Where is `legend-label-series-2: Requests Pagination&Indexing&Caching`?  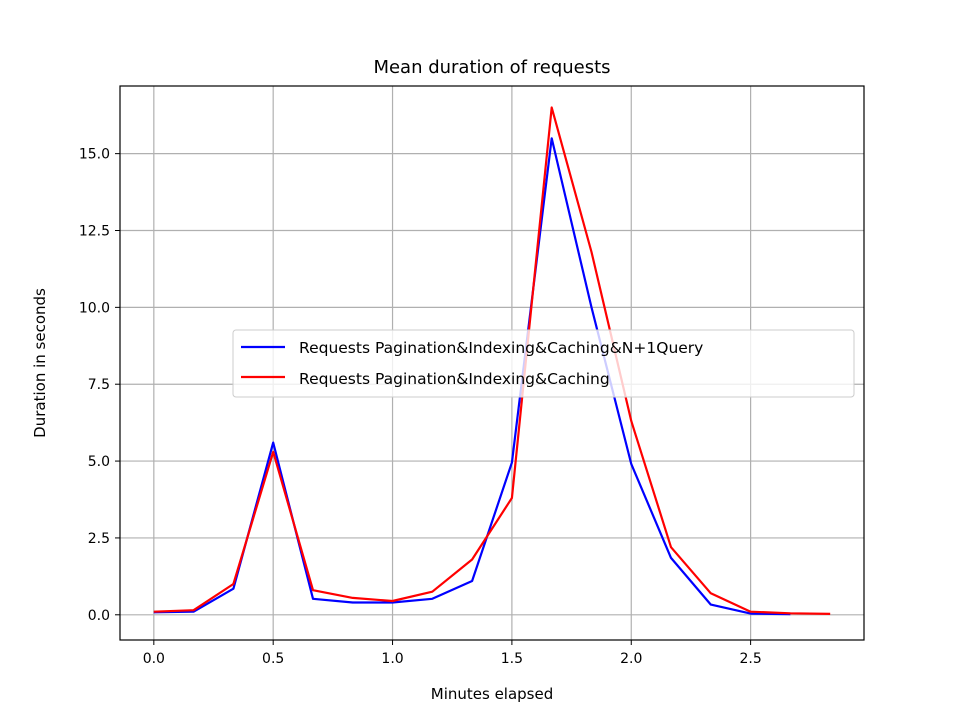 legend-label-series-2: Requests Pagination&Indexing&Caching is located at coordinates (454, 379).